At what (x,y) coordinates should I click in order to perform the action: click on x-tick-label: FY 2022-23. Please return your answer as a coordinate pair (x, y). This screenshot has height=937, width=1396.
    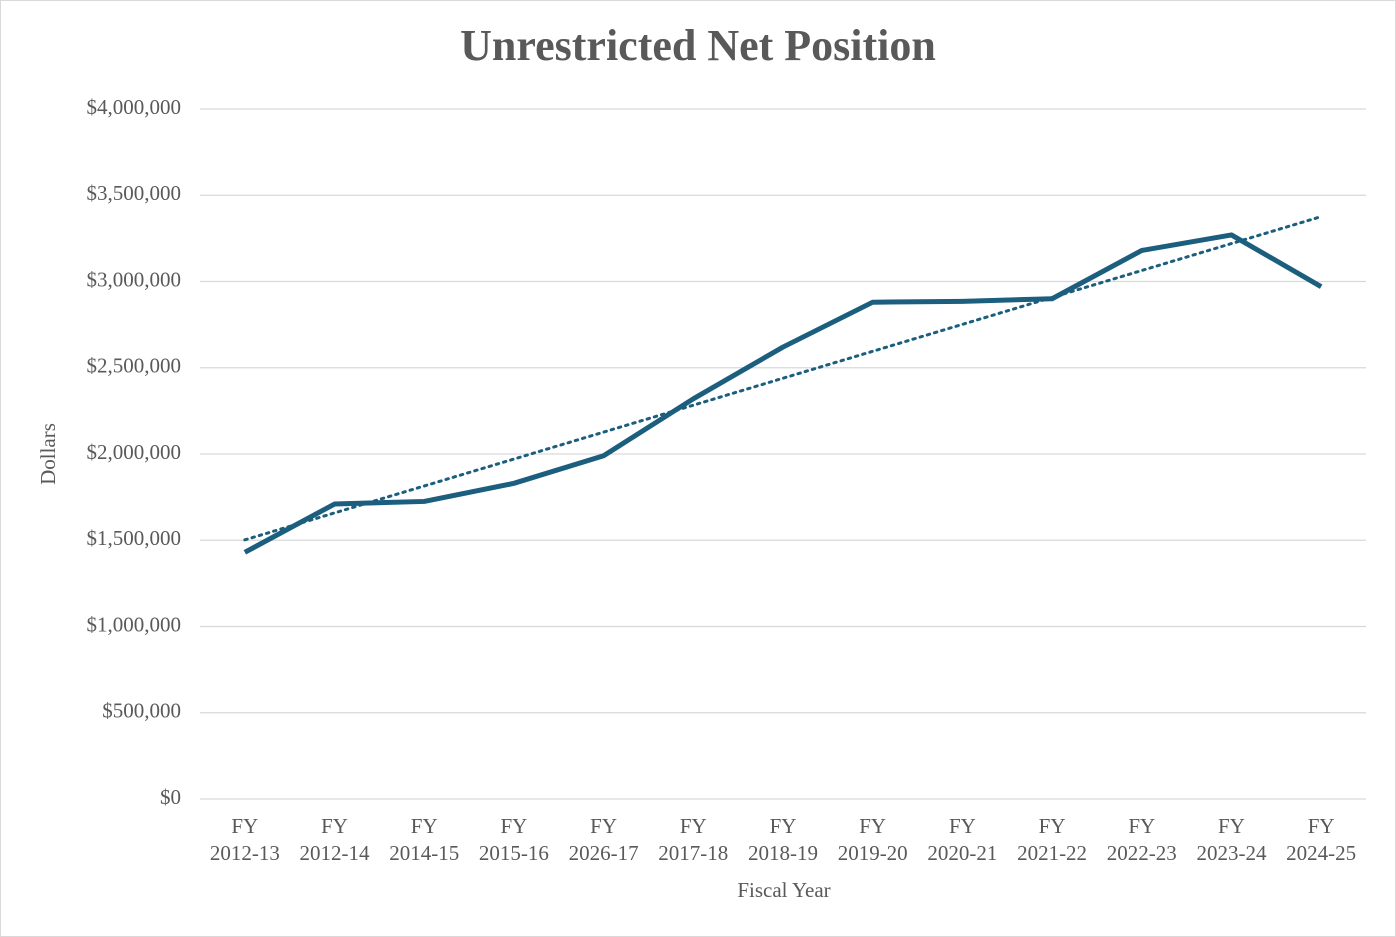
    Looking at the image, I should click on (1142, 839).